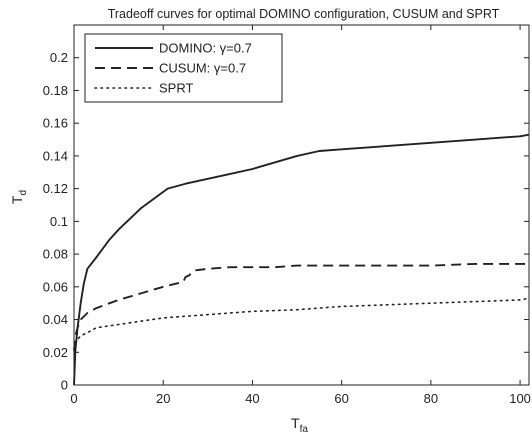 The image size is (532, 442). Describe the element at coordinates (341, 398) in the screenshot. I see `x-tick-label: 60` at that location.